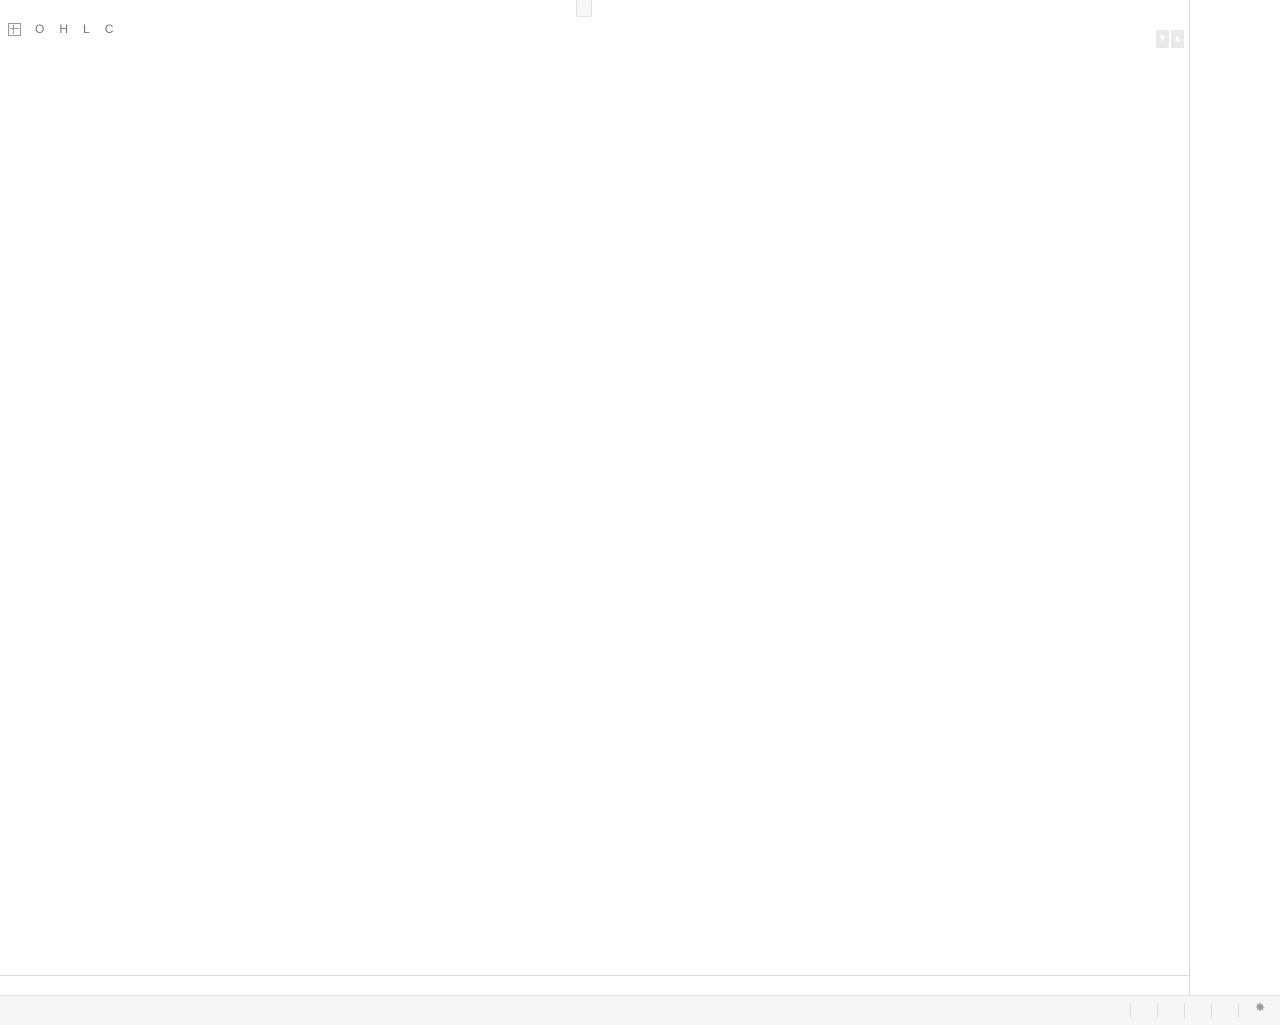 The height and width of the screenshot is (1025, 1280). I want to click on bottom-toolbar, so click(640, 1010).